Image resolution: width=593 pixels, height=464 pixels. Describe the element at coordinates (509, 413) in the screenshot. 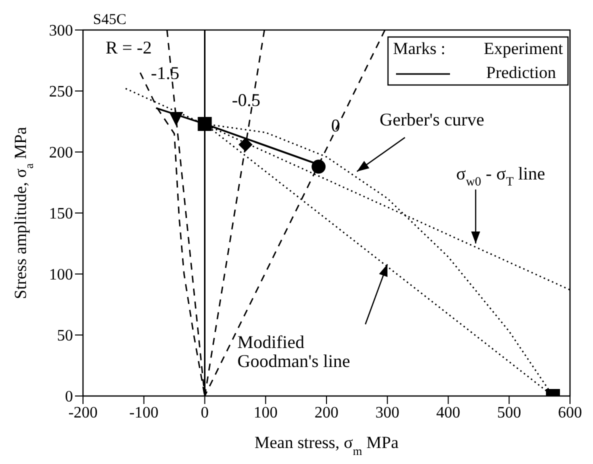

I see `x-tick-label: 500` at that location.